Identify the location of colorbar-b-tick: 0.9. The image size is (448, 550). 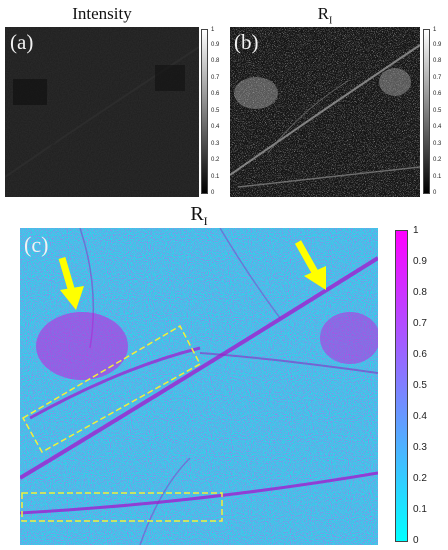
(437, 44).